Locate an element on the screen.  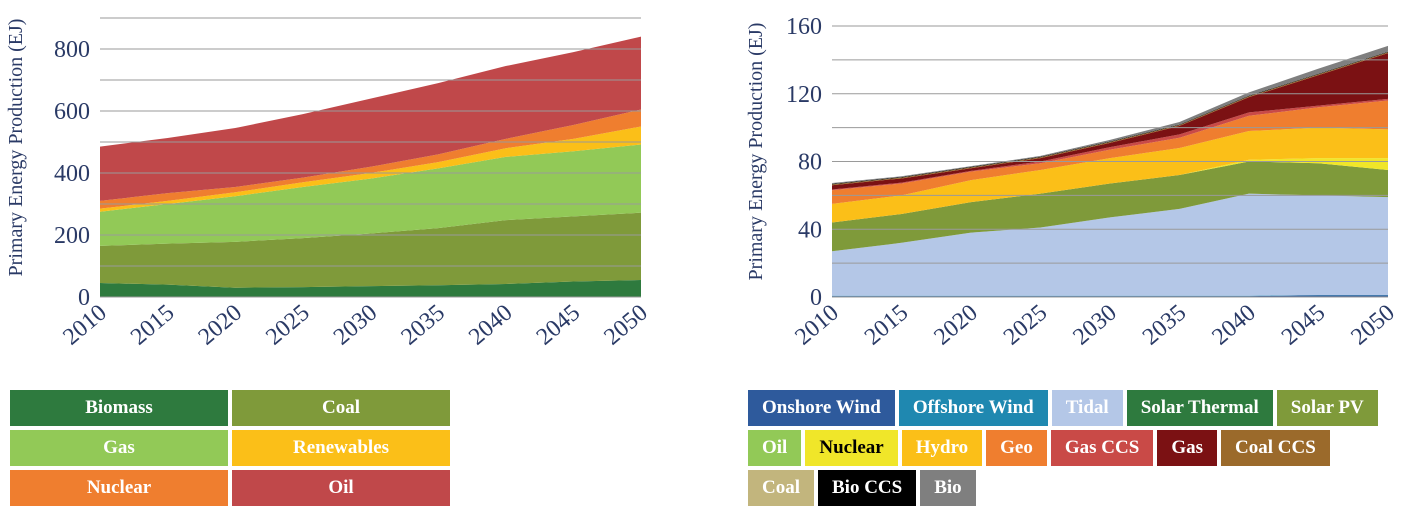
legend-entry: Bio CCS is located at coordinates (867, 488).